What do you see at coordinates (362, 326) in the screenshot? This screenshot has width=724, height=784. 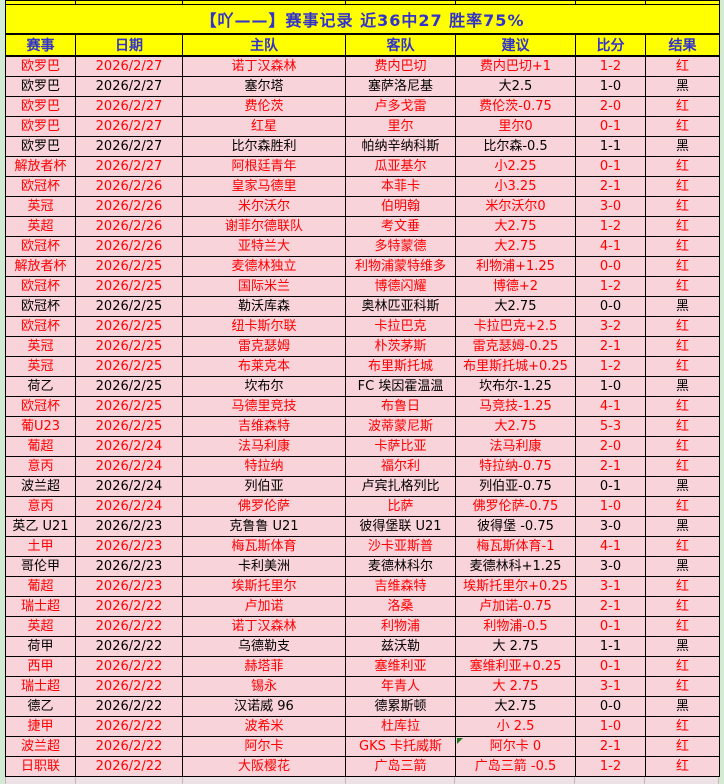 I see `table-row: 欧冠杯 2026/2/25 纽卡斯尔联 卡拉巴克 卡拉巴克+2.5 3-2 红` at bounding box center [362, 326].